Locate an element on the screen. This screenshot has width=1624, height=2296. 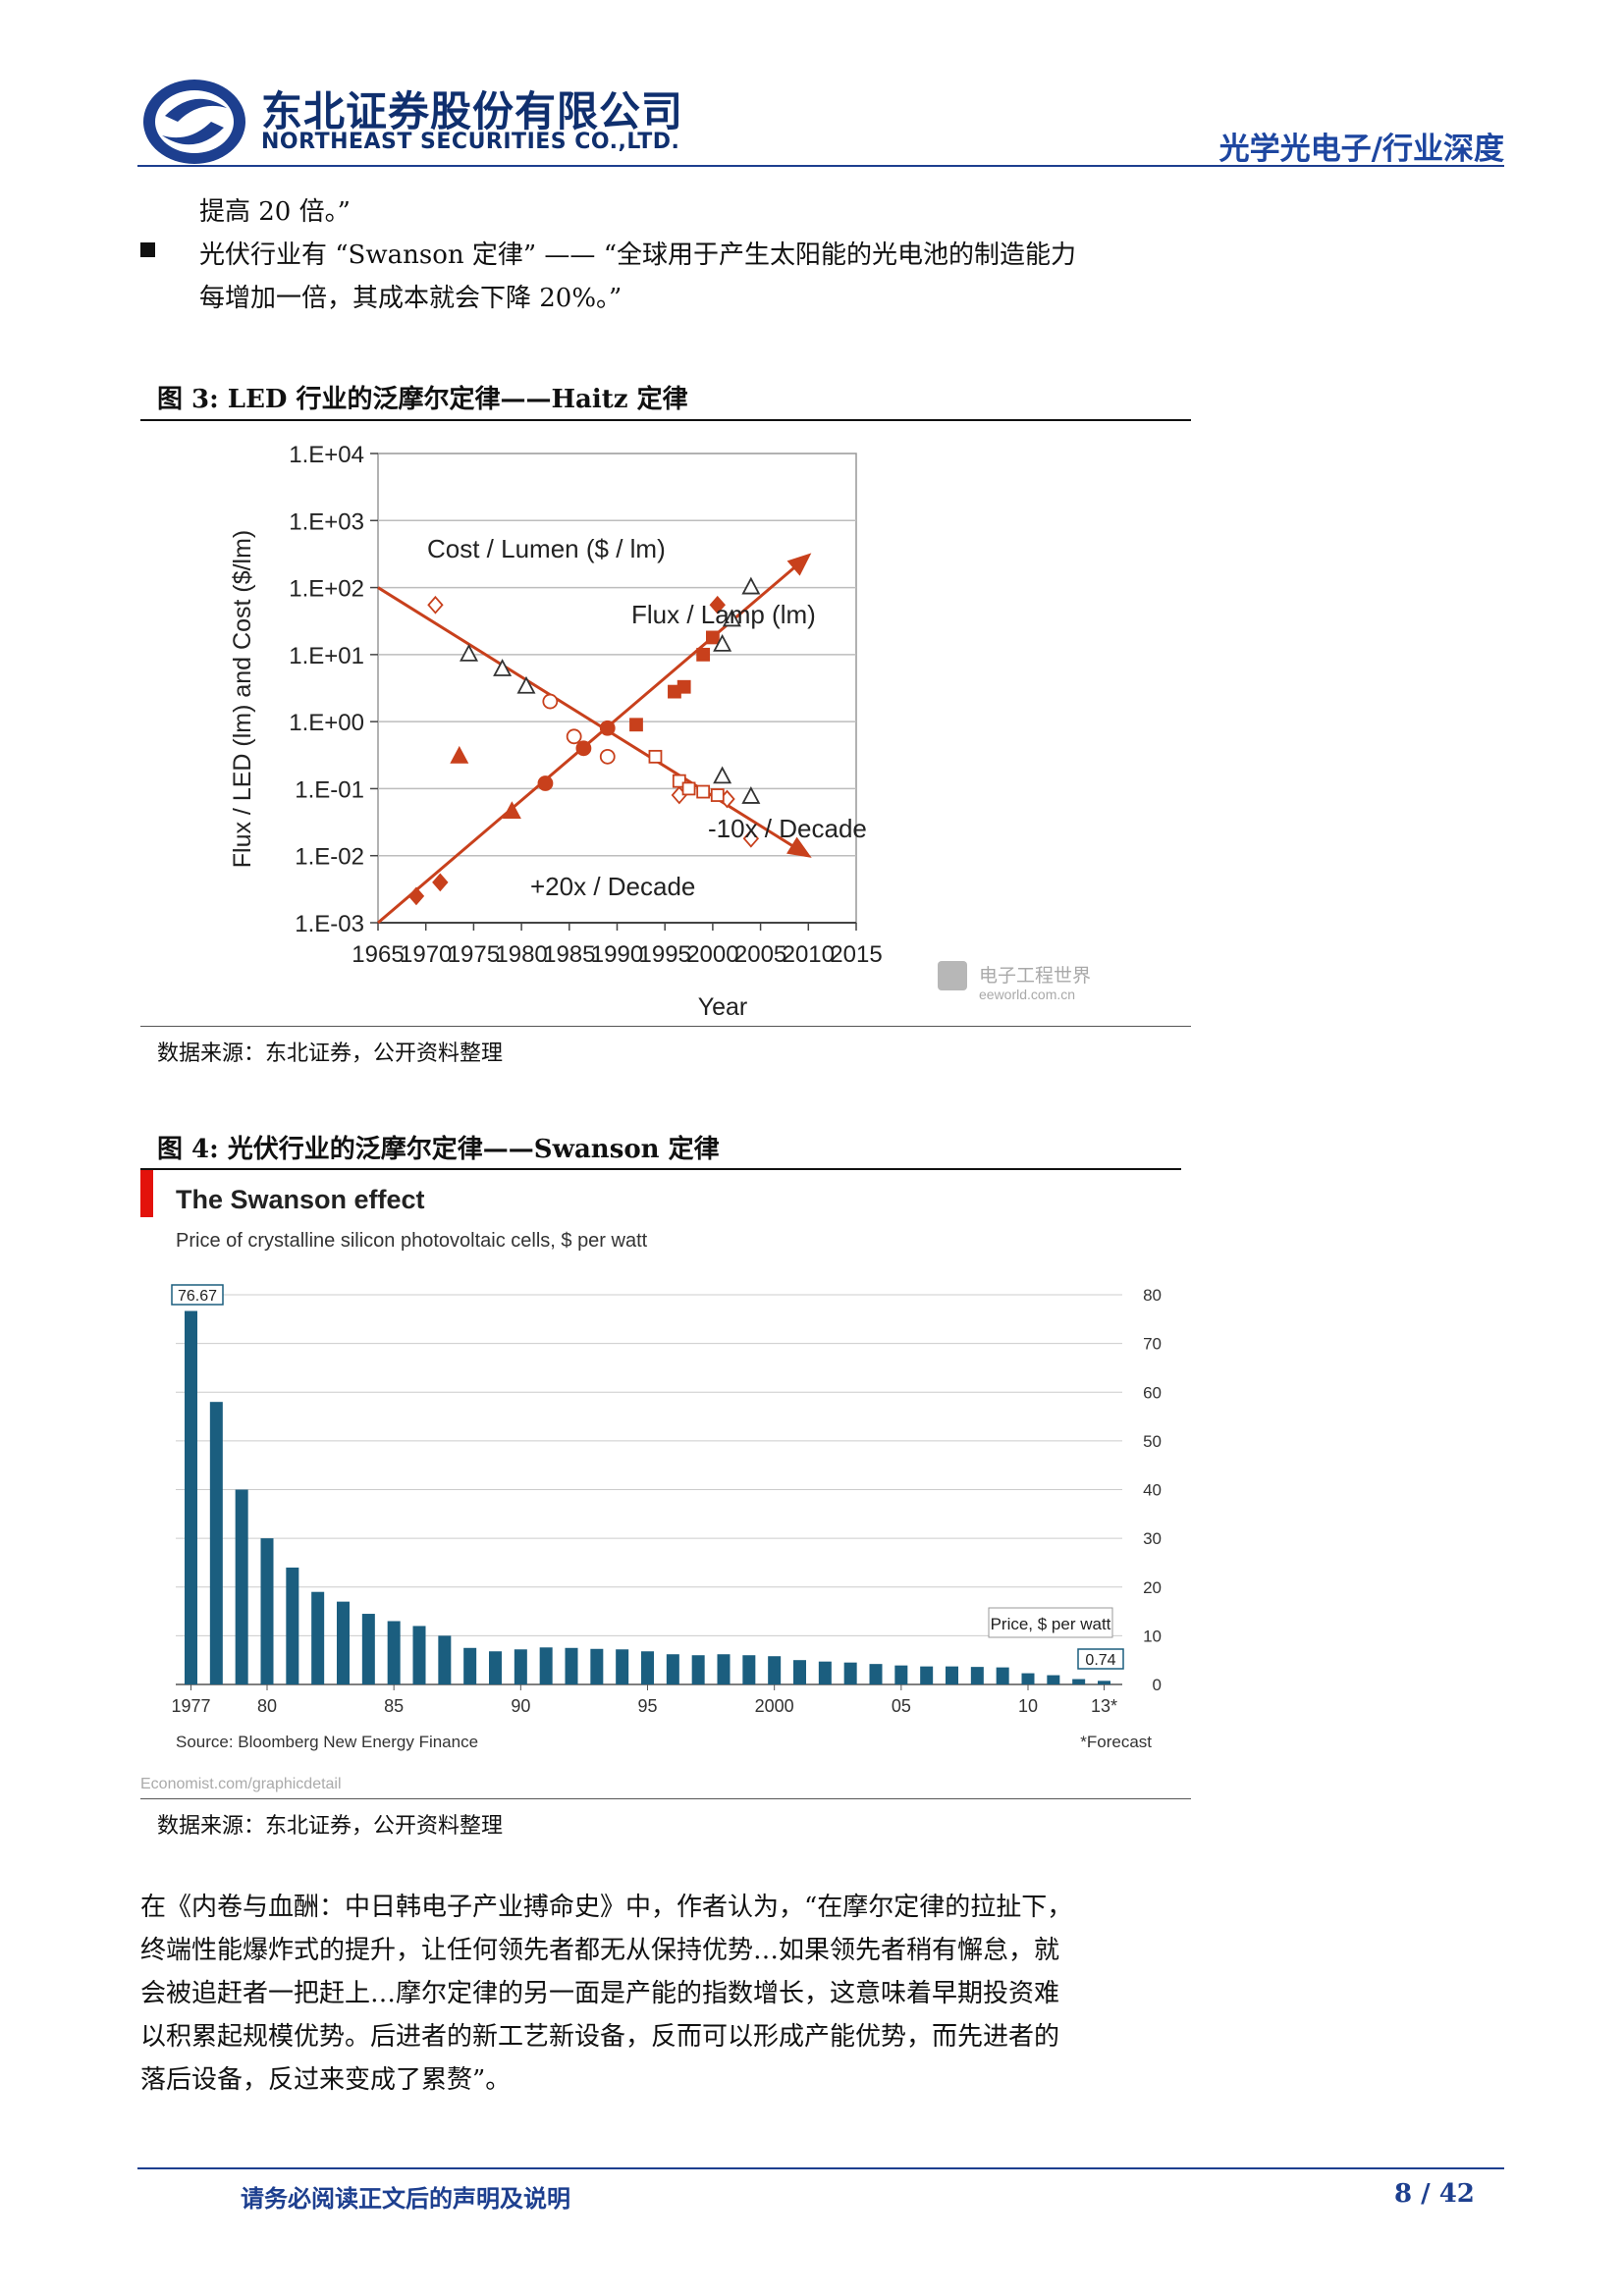
y-tick-label: 70 is located at coordinates (1152, 1344).